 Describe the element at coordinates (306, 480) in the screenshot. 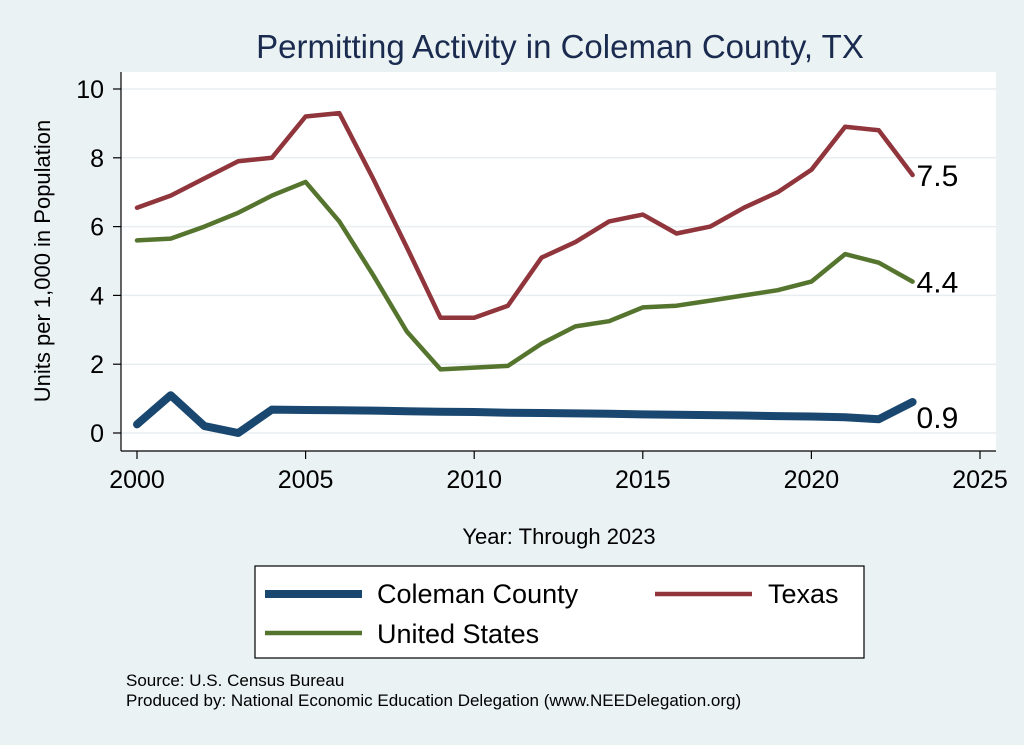

I see `x-tick-label: 2005` at that location.